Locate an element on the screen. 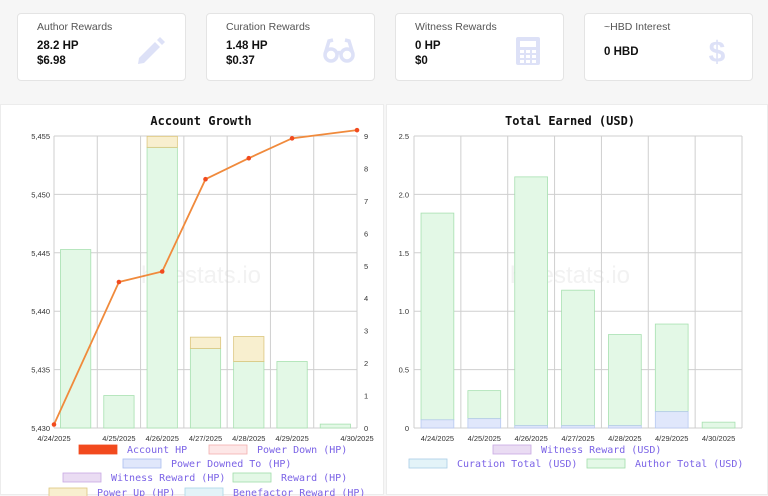 Image resolution: width=768 pixels, height=496 pixels. legend-label: Benefactor Reward (HP) is located at coordinates (299, 492).